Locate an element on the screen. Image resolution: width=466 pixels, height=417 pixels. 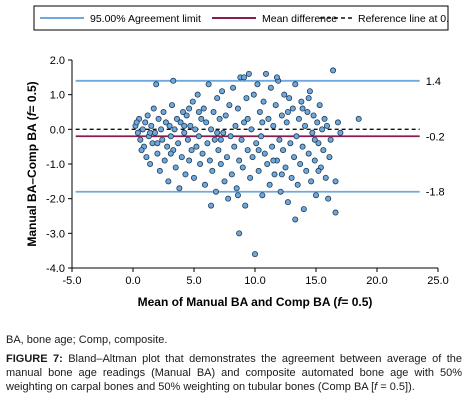
y-tick-label: 2.0 is located at coordinates (57, 61).